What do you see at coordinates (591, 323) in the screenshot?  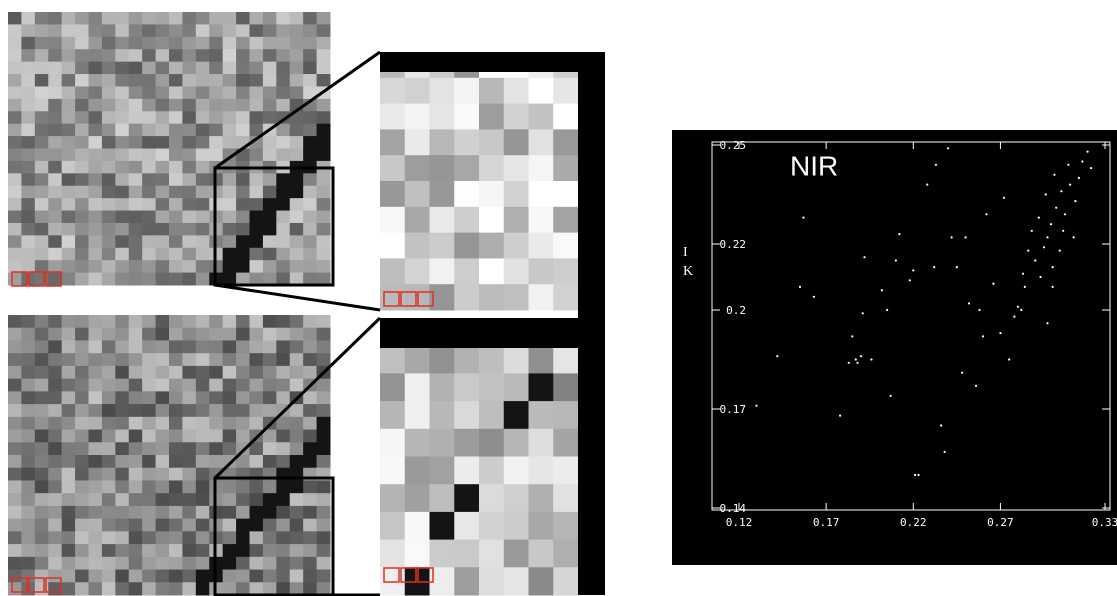 I see `black-strip` at bounding box center [591, 323].